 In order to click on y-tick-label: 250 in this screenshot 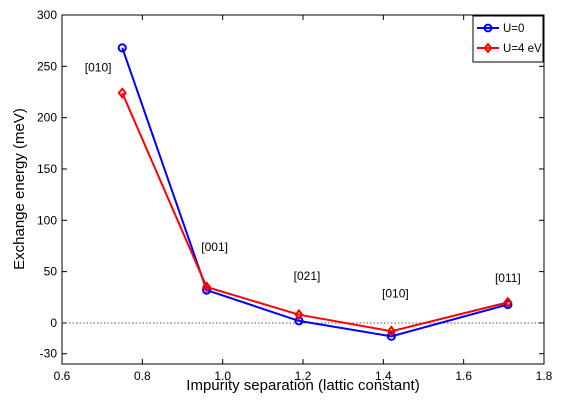, I will do `click(47, 66)`.